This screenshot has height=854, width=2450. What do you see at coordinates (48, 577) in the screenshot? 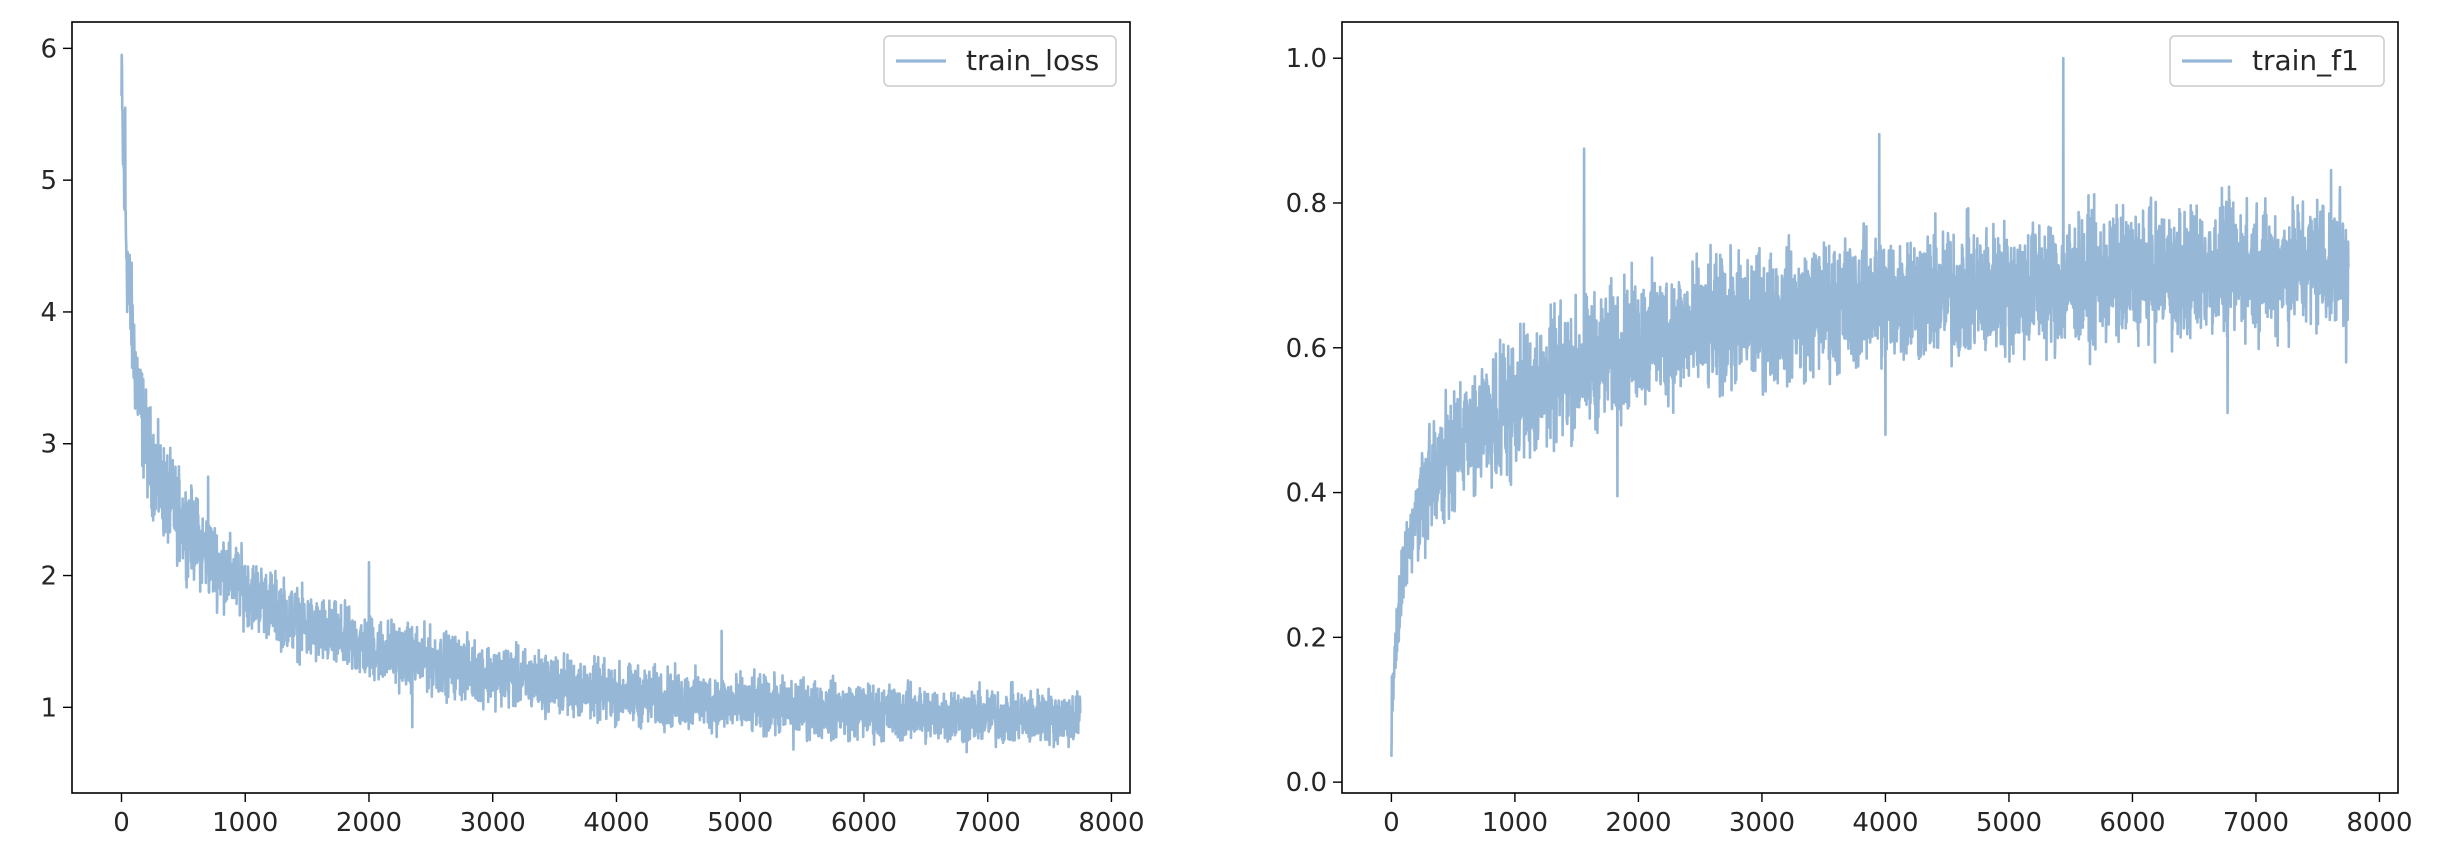
I see `y-tick-label: 2` at bounding box center [48, 577].